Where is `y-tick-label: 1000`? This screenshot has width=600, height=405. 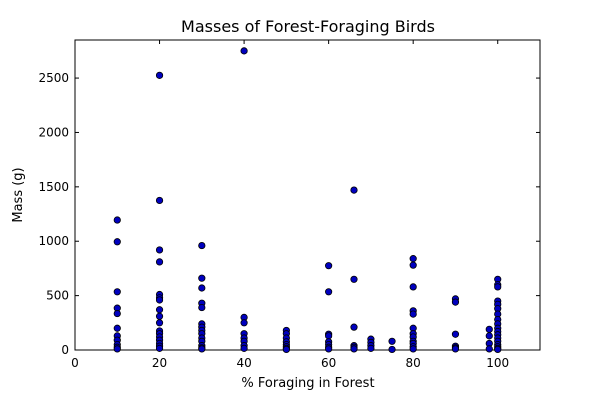
y-tick-label: 1000 is located at coordinates (53, 241).